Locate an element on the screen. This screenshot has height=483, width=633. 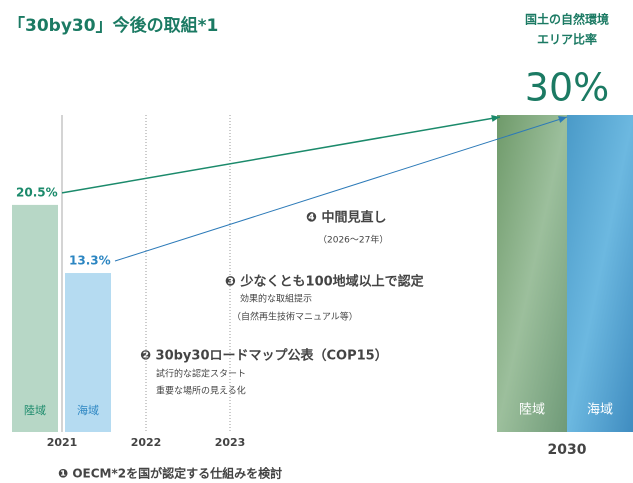
target-value: 30% is located at coordinates (567, 88).